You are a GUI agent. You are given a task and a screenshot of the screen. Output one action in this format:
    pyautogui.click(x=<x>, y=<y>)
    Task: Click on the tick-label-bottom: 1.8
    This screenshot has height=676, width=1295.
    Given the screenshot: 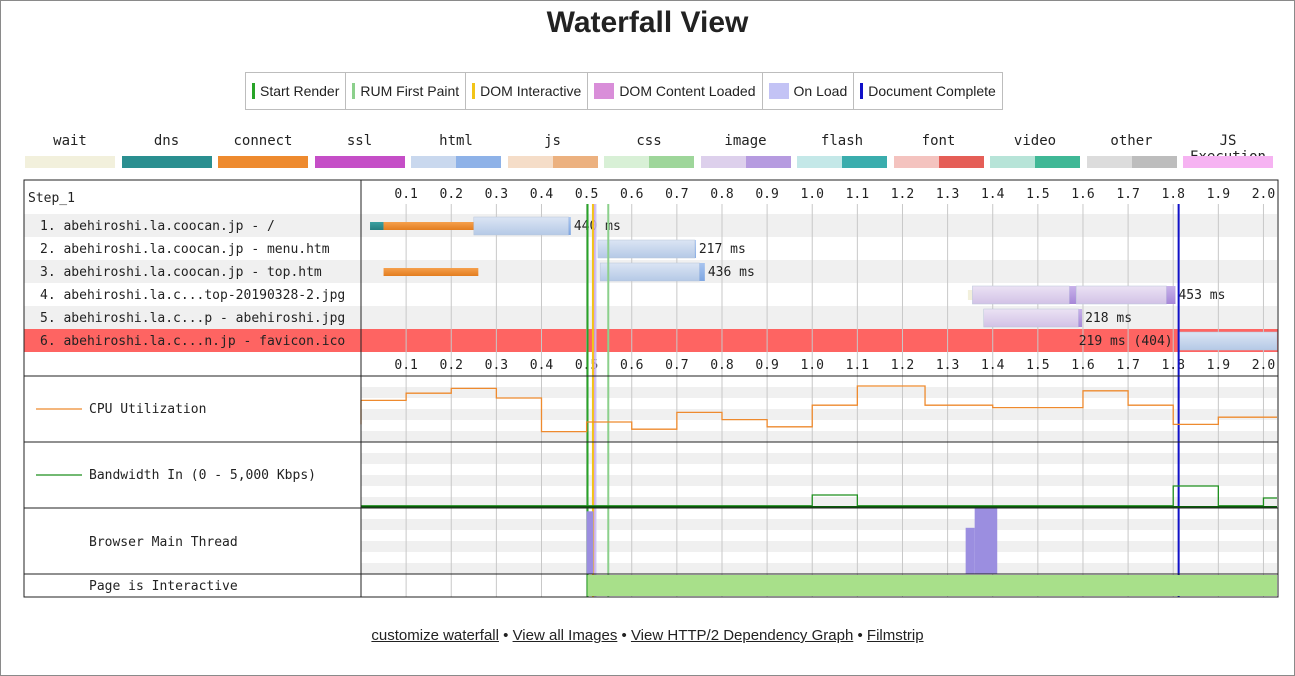 What is the action you would take?
    pyautogui.click(x=1172, y=365)
    